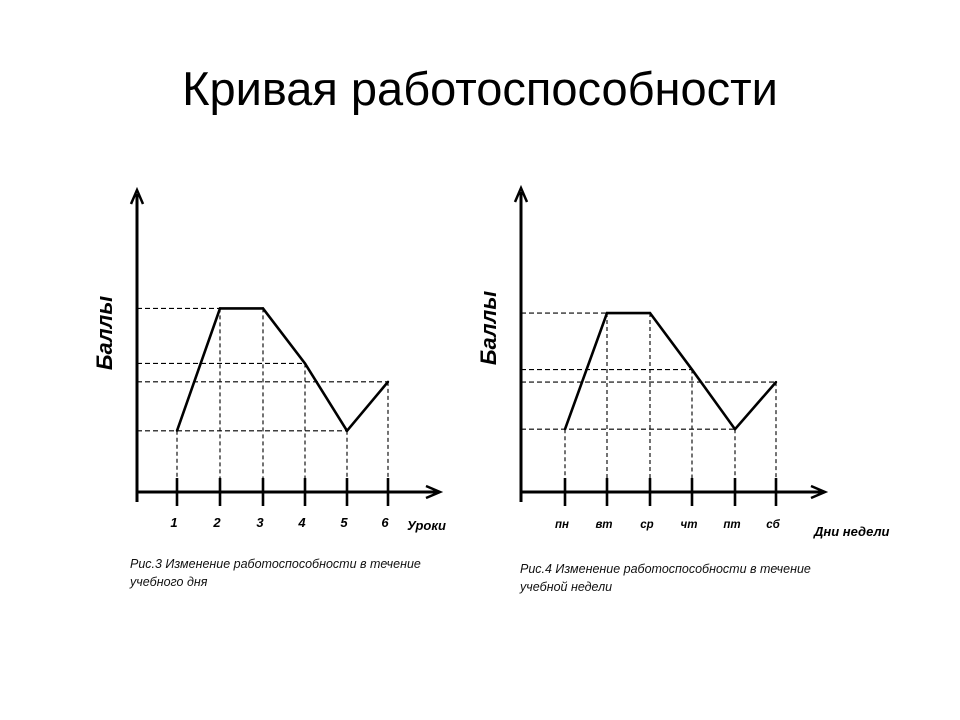  I want to click on x-tick-label: 2, so click(216, 522).